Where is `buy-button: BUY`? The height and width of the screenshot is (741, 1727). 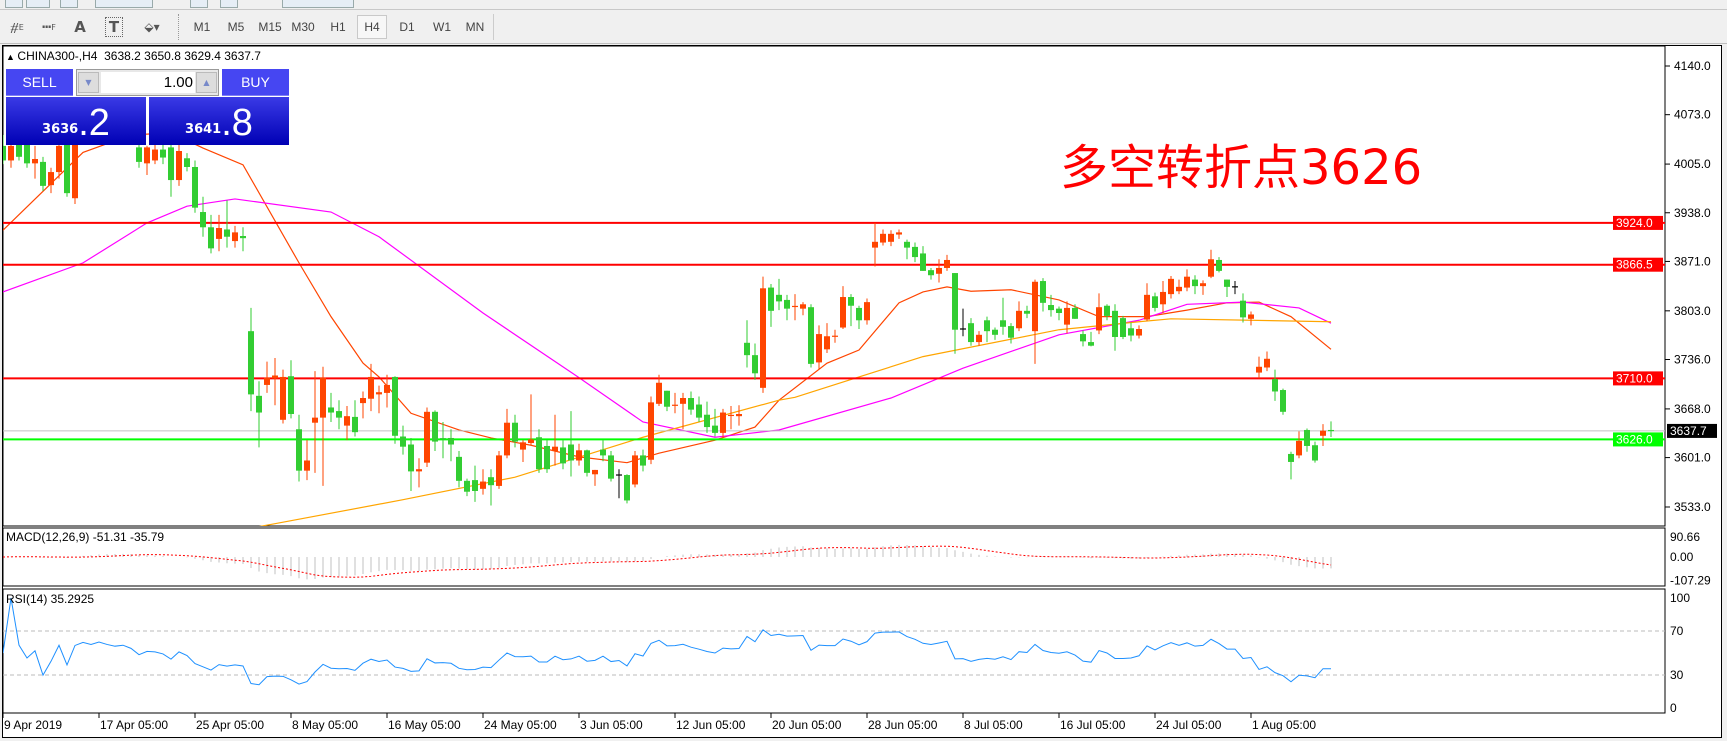
buy-button: BUY is located at coordinates (255, 82).